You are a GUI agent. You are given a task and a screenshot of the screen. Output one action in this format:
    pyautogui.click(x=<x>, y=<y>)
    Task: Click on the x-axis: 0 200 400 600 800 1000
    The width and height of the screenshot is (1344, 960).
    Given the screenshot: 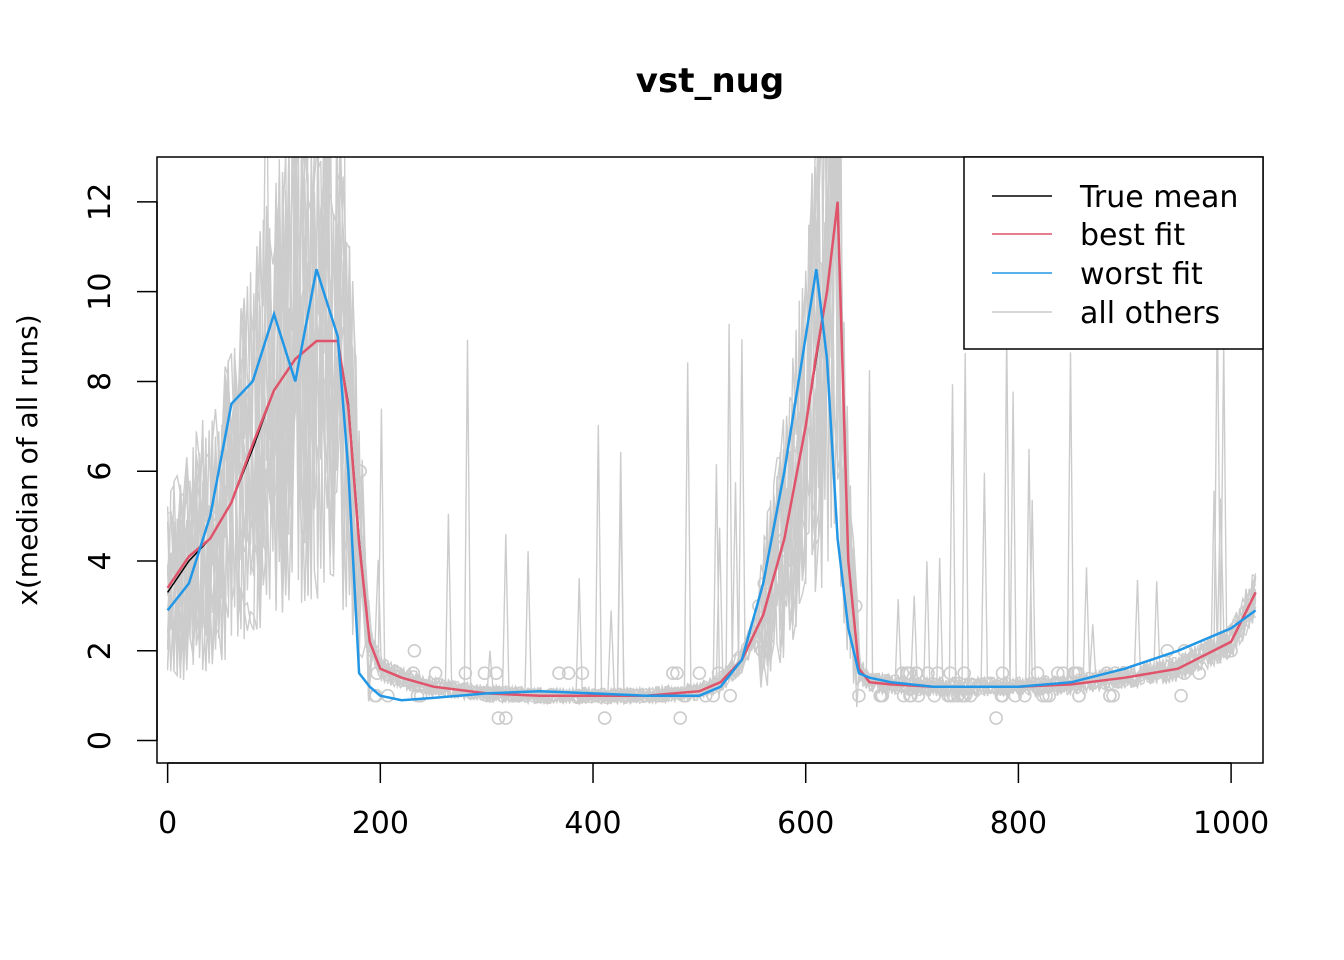 What is the action you would take?
    pyautogui.click(x=713, y=801)
    